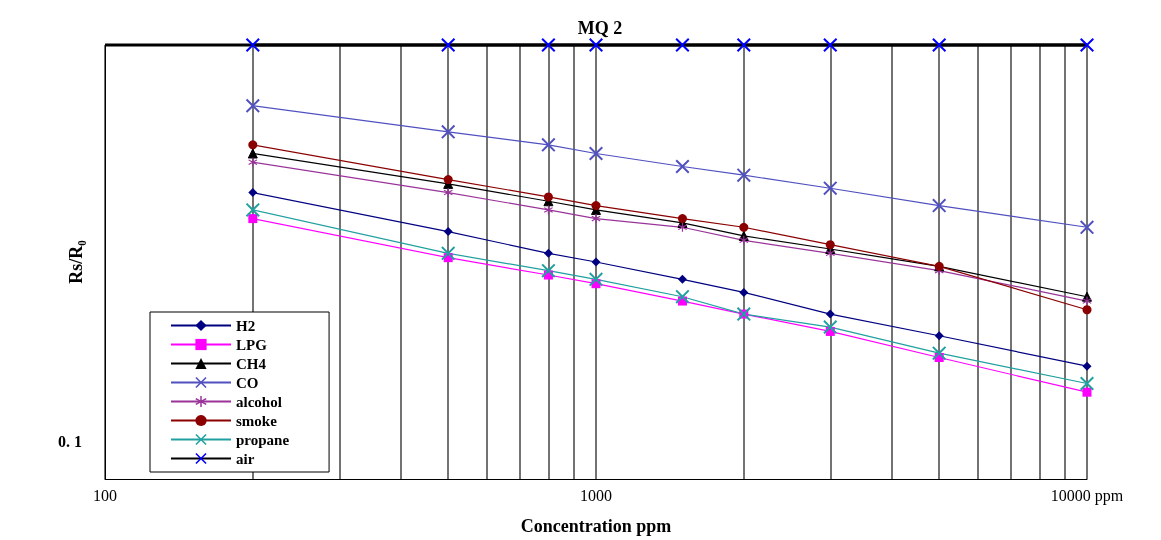 Image resolution: width=1161 pixels, height=540 pixels. I want to click on legend-label: CH4, so click(251, 363).